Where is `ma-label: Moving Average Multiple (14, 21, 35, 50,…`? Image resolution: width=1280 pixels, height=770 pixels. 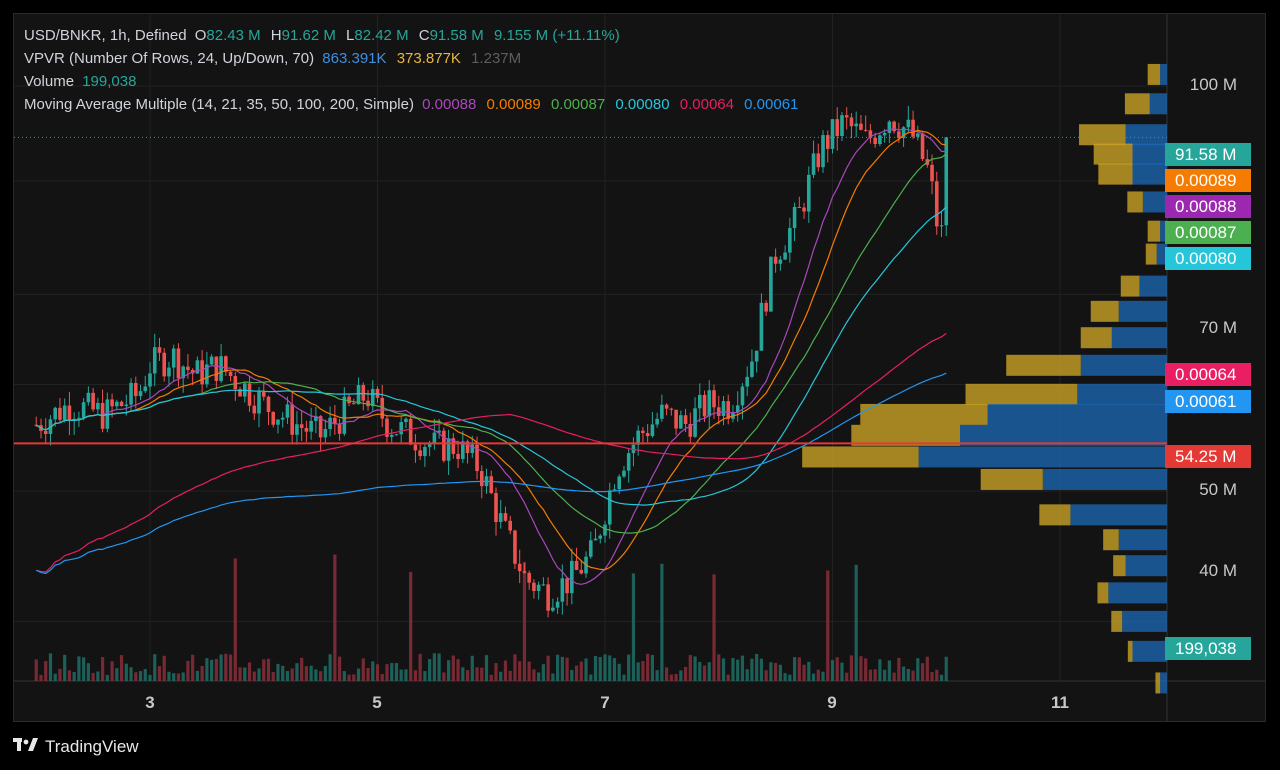
ma-label: Moving Average Multiple (14, 21, 35, 50,… is located at coordinates (219, 104).